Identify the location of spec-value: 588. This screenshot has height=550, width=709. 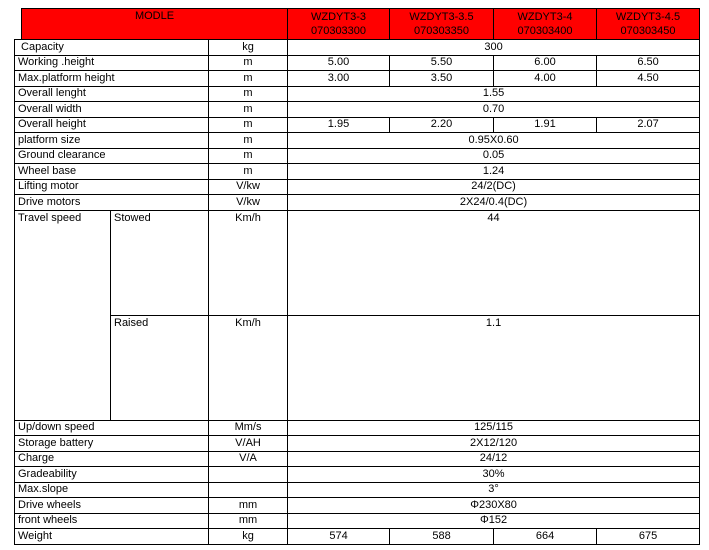
(442, 536).